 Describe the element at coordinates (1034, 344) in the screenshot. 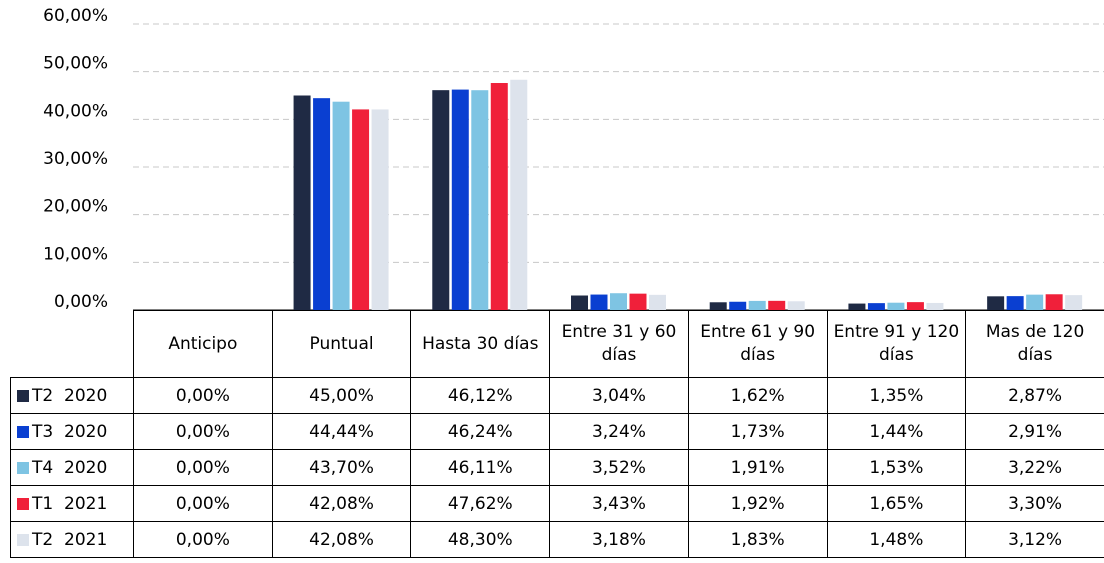

I see `category-label: Mas de 120 días` at that location.